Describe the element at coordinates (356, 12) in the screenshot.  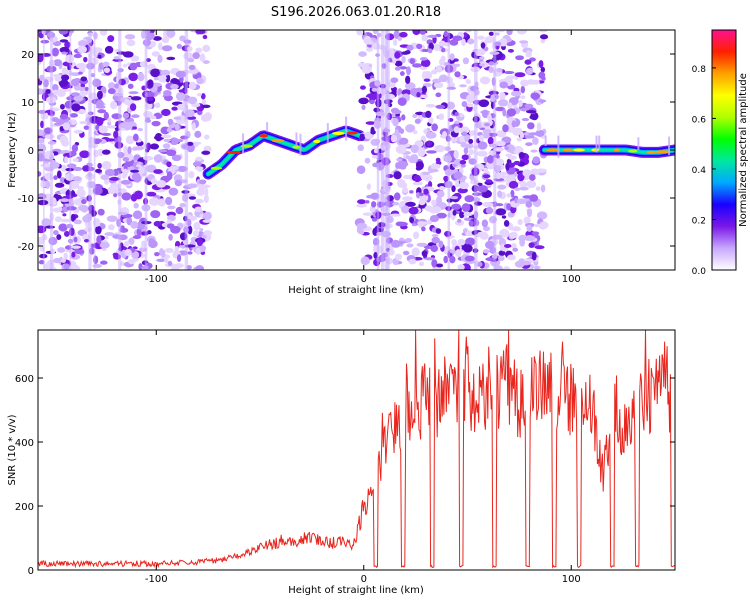
I see `figure-title: S196.2026.063.01.20.R18` at that location.